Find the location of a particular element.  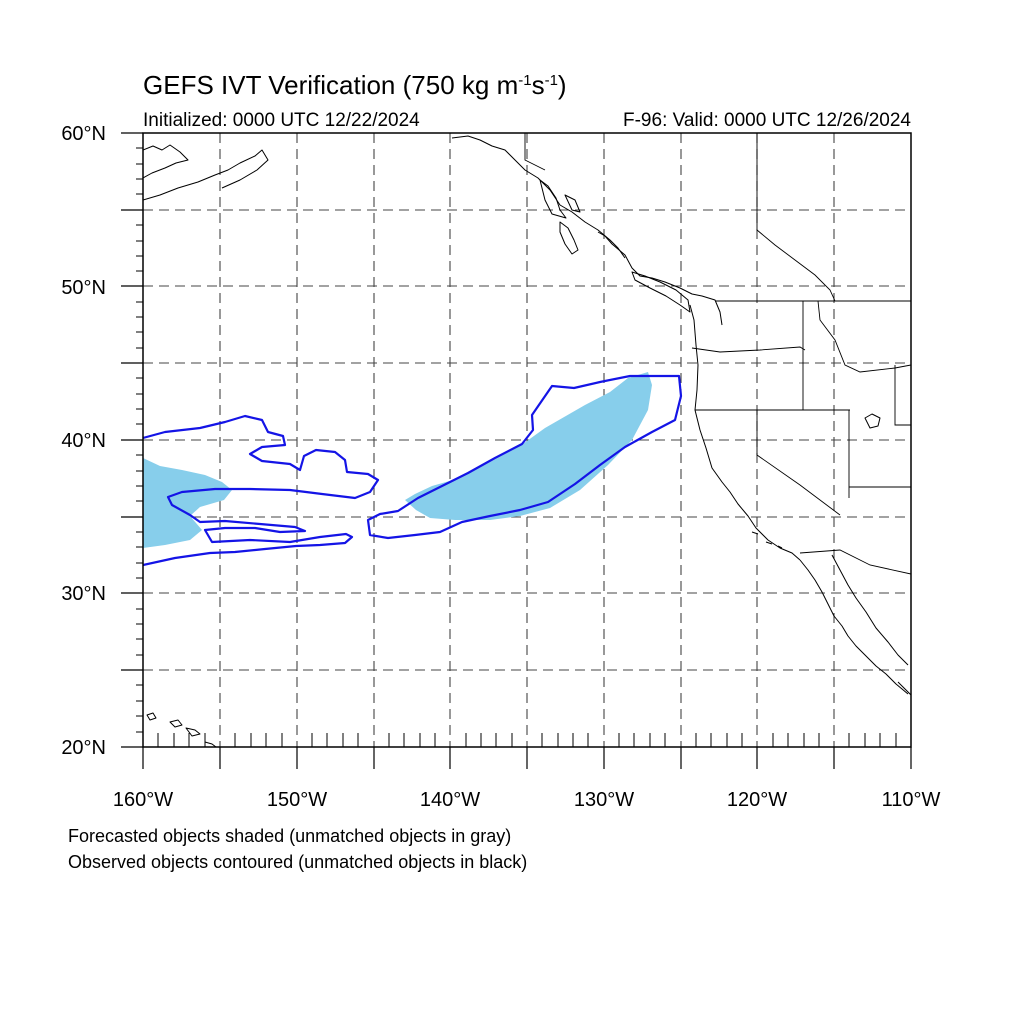

lat-label-40: 40°N is located at coordinates (83, 441).